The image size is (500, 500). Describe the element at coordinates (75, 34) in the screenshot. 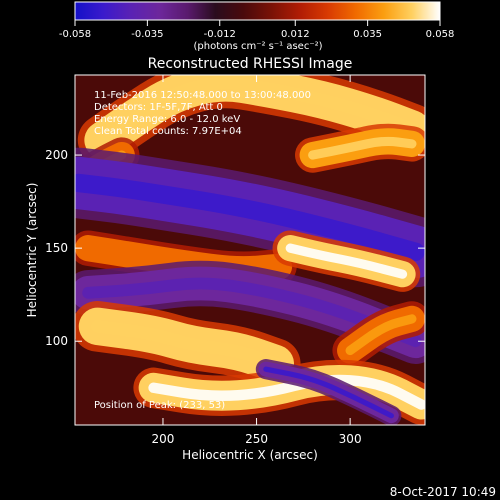

I see `colorbar-tick-label: -0.058` at that location.